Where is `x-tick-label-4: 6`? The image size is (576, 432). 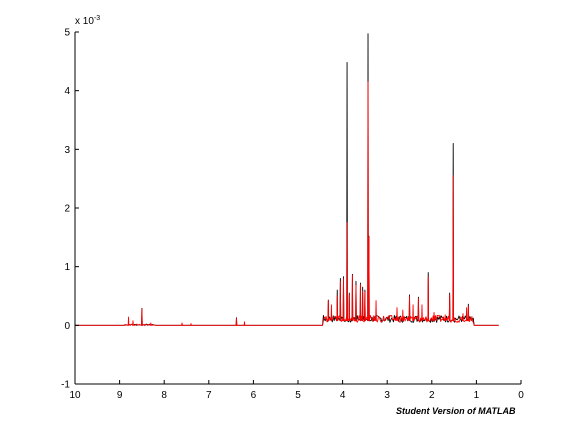
x-tick-label-4: 6 is located at coordinates (254, 395).